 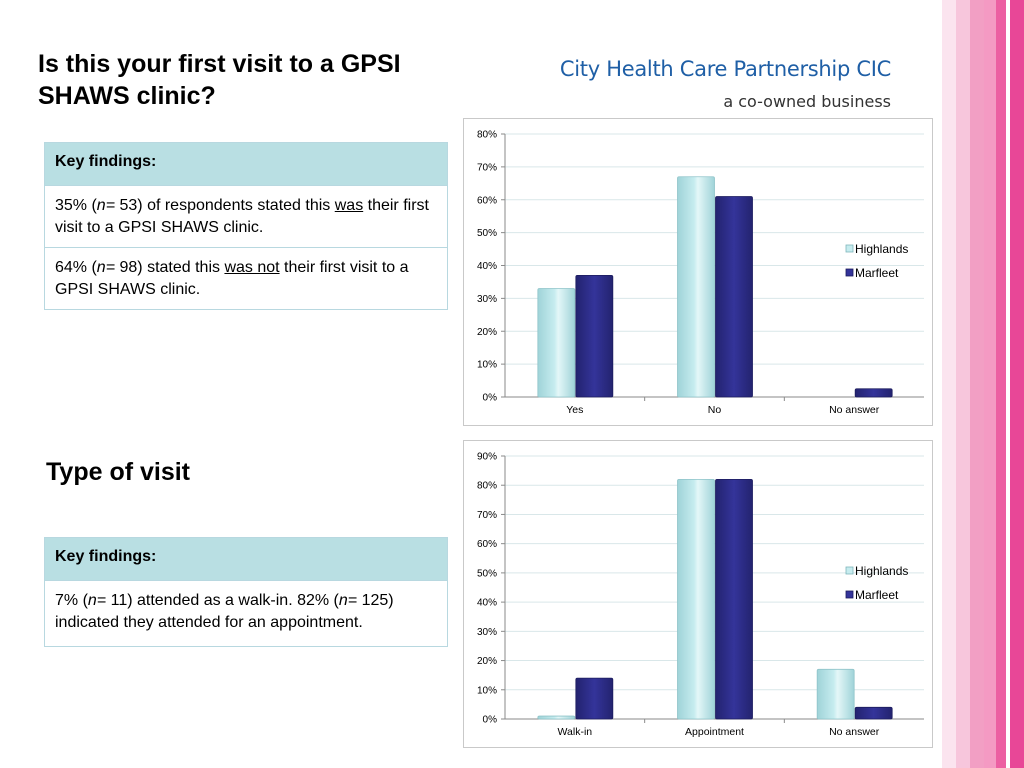 What do you see at coordinates (696, 599) in the screenshot?
I see `bar-highlands-appointment` at bounding box center [696, 599].